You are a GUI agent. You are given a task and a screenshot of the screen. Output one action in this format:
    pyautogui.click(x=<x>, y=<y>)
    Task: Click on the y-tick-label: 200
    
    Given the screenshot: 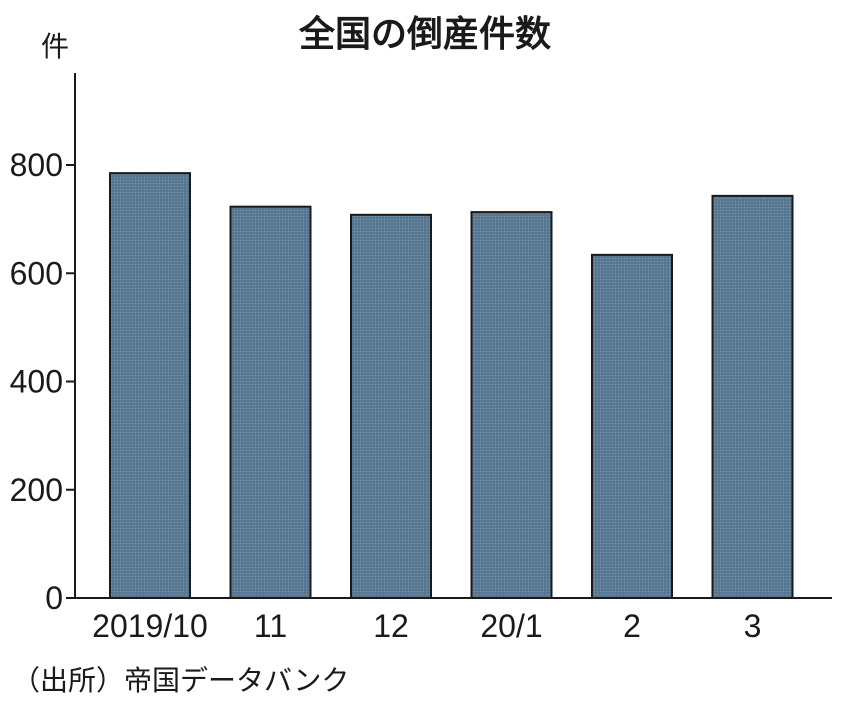 What is the action you would take?
    pyautogui.click(x=36, y=490)
    